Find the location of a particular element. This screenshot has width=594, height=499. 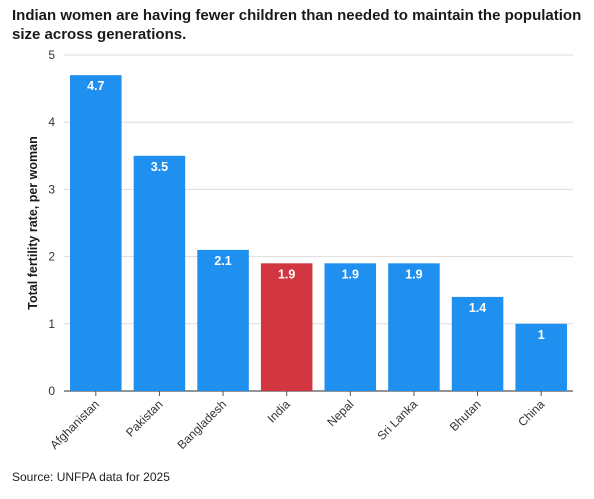

x-tick-label: Pakistan is located at coordinates (144, 418).